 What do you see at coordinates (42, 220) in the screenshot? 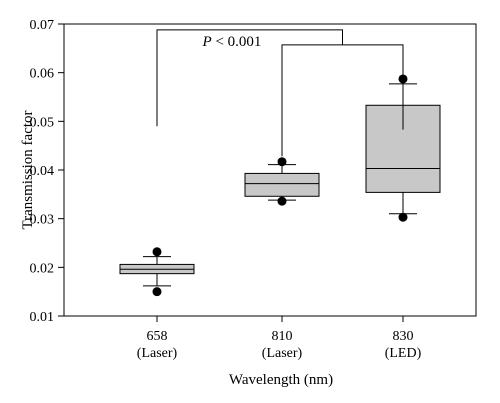
I see `y-tick-label: 0.03` at bounding box center [42, 220].